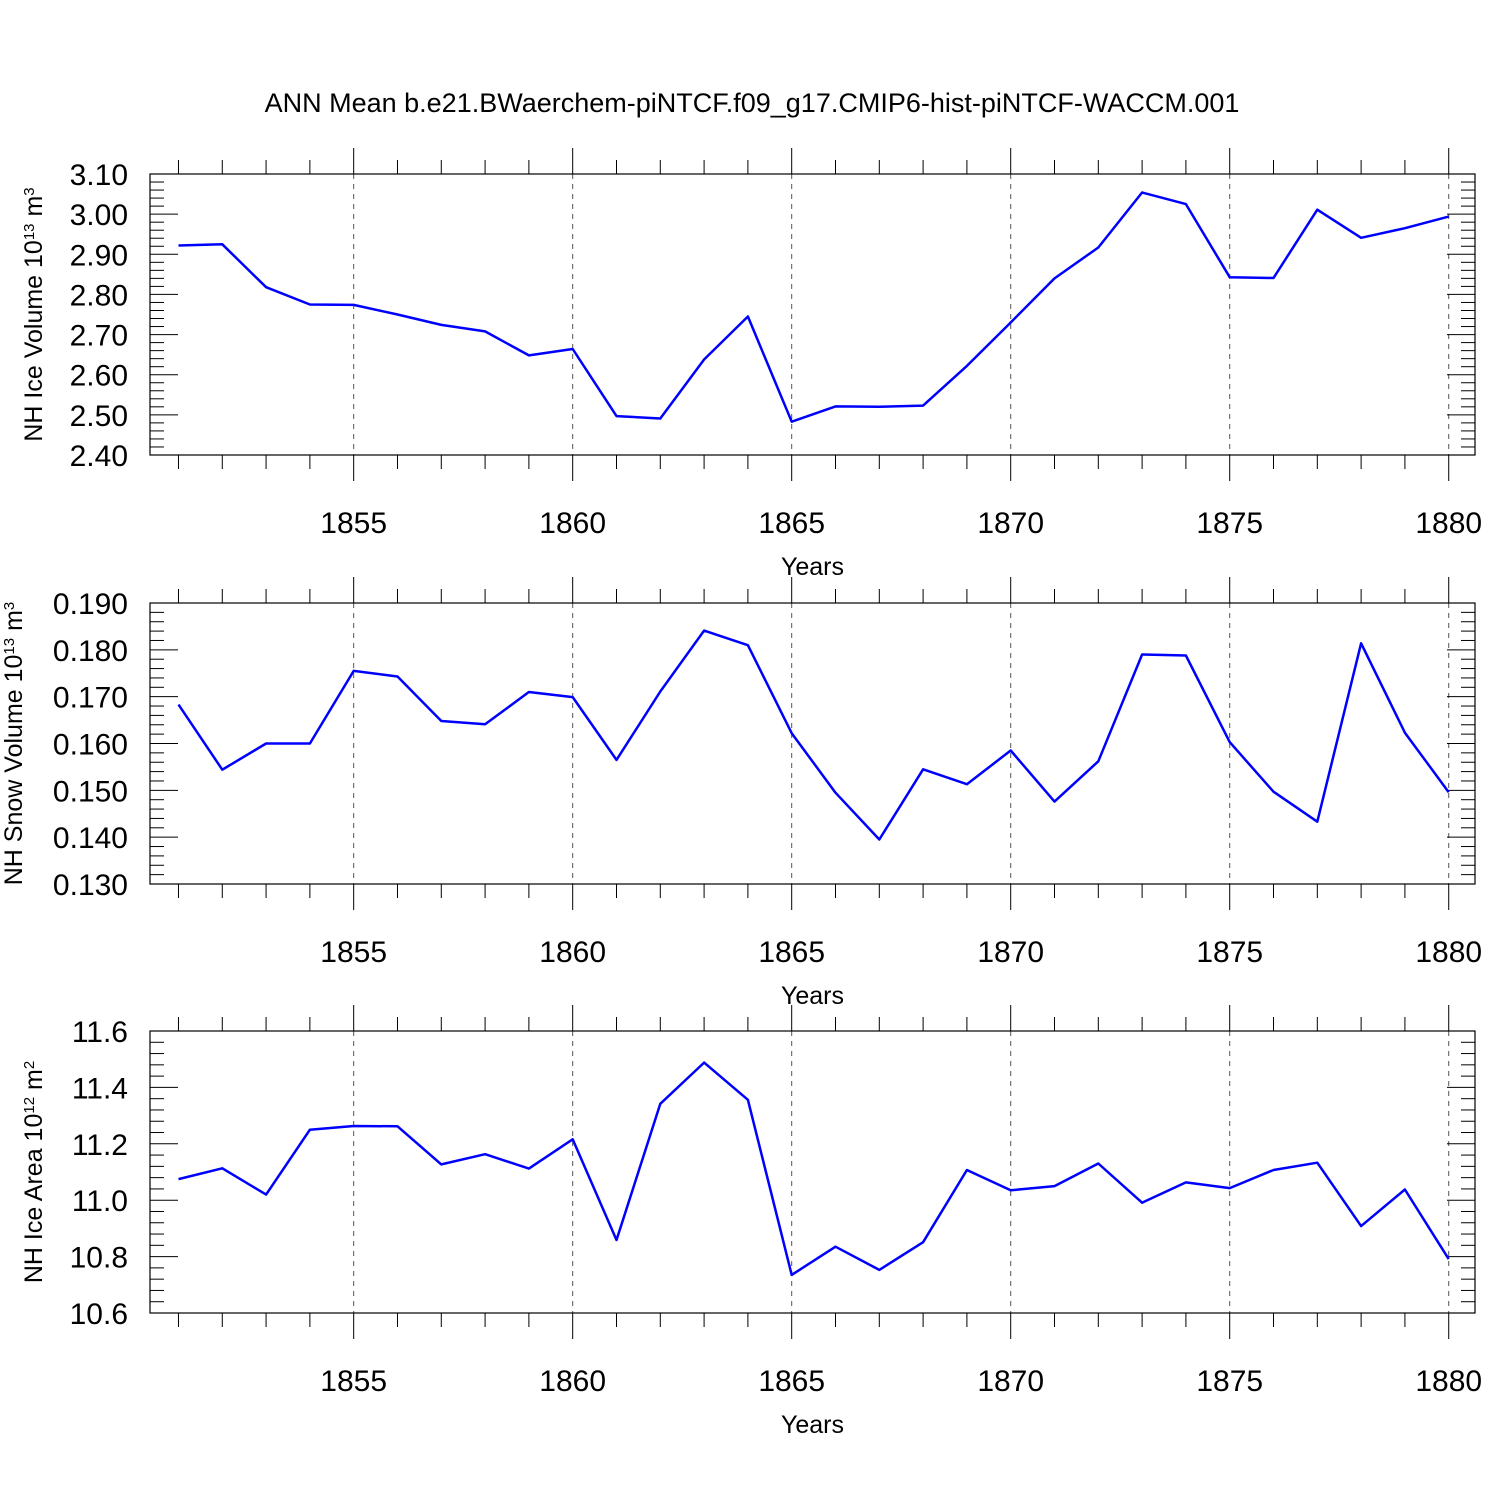  What do you see at coordinates (100, 1145) in the screenshot?
I see `y-tick-label: 11.2` at bounding box center [100, 1145].